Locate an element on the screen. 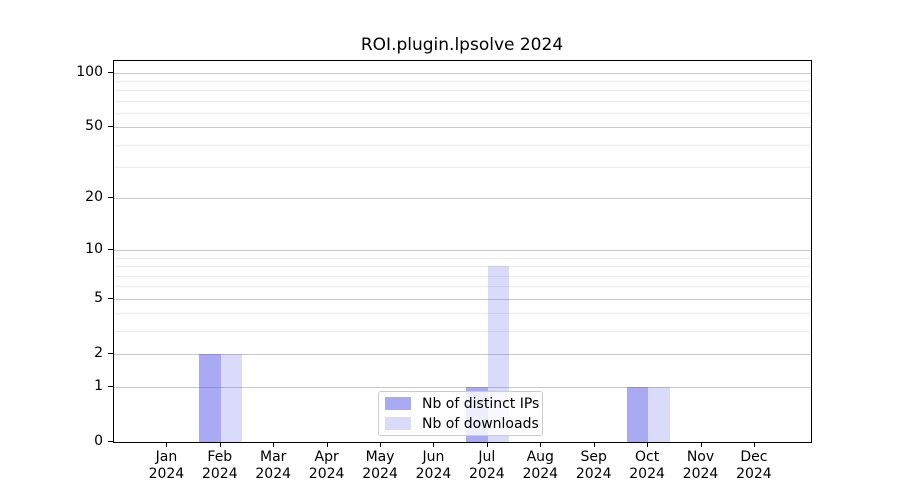  y-tick-label: 20 is located at coordinates (94, 197).